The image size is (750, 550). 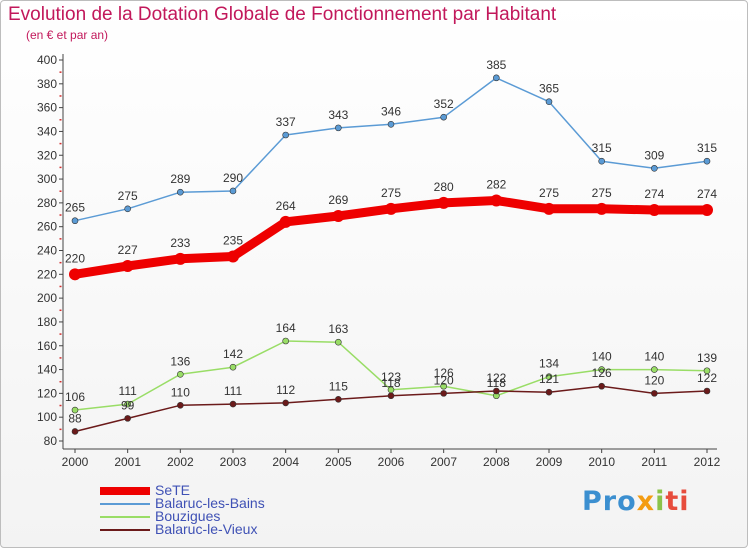 I want to click on data-label: 227, so click(x=128, y=250).